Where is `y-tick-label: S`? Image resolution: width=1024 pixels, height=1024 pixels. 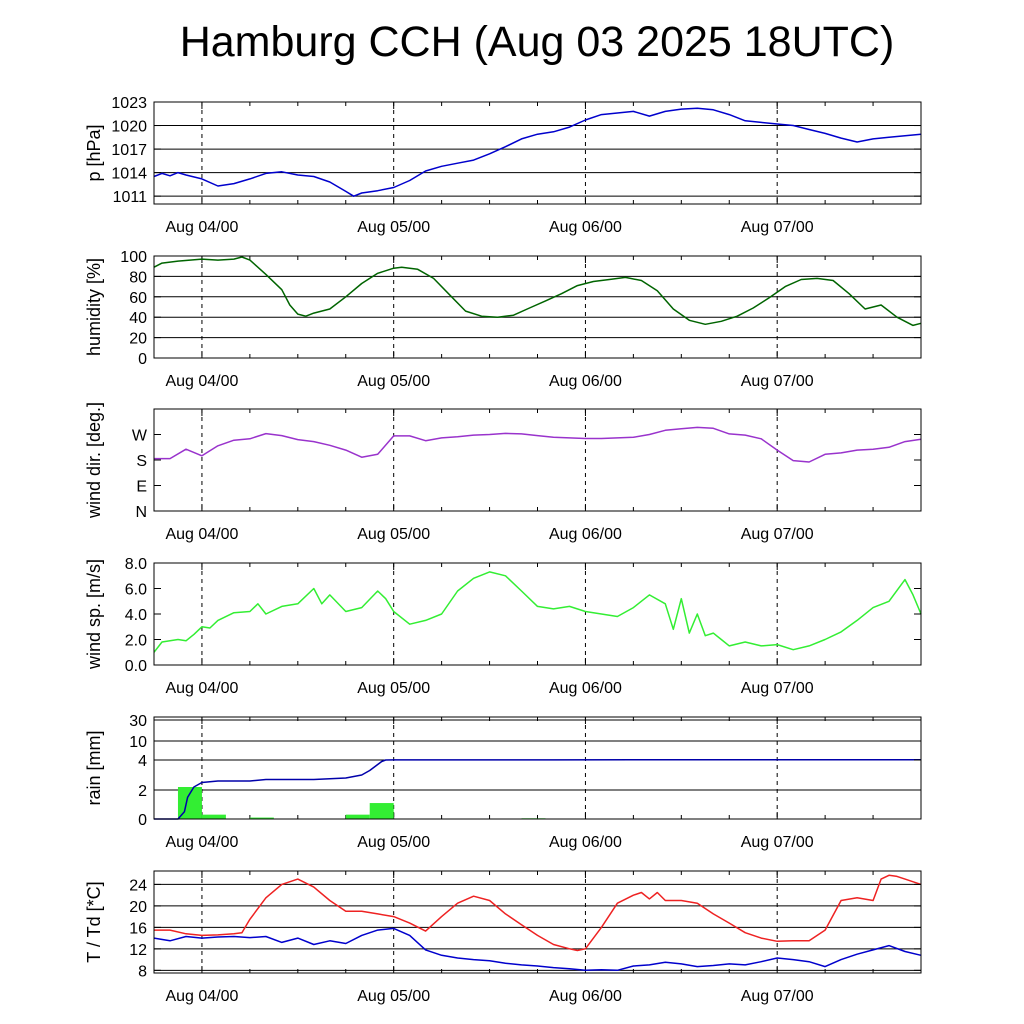
y-tick-label: S is located at coordinates (141, 461).